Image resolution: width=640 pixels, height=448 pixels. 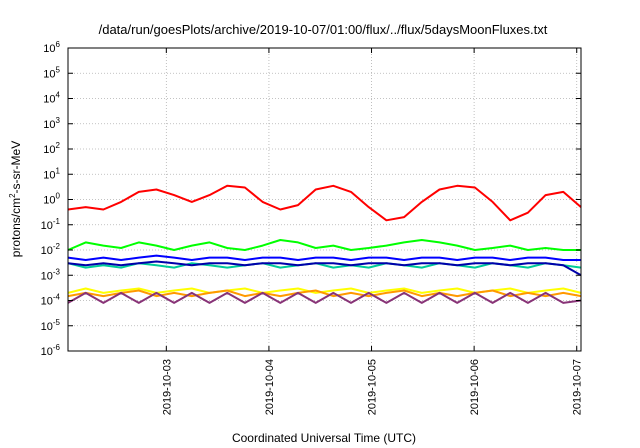 I want to click on x-tick-label: 2019-10-07, so click(x=578, y=387).